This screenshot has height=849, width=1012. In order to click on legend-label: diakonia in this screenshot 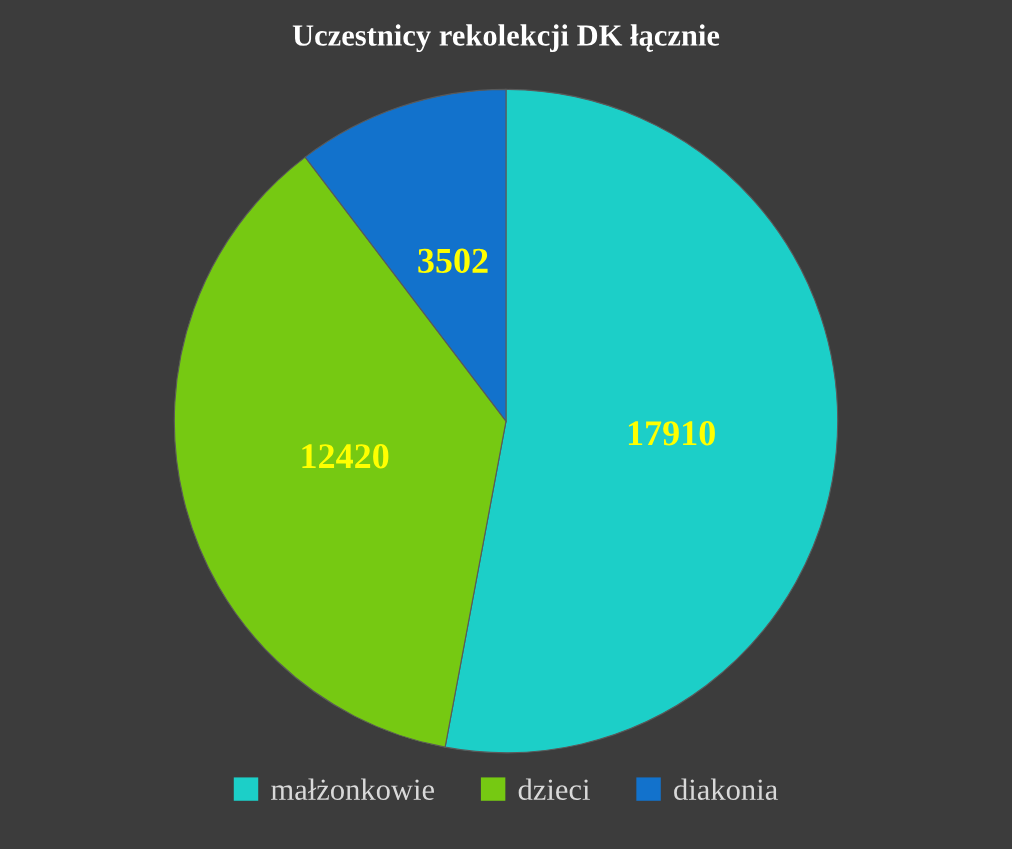, I will do `click(726, 789)`.